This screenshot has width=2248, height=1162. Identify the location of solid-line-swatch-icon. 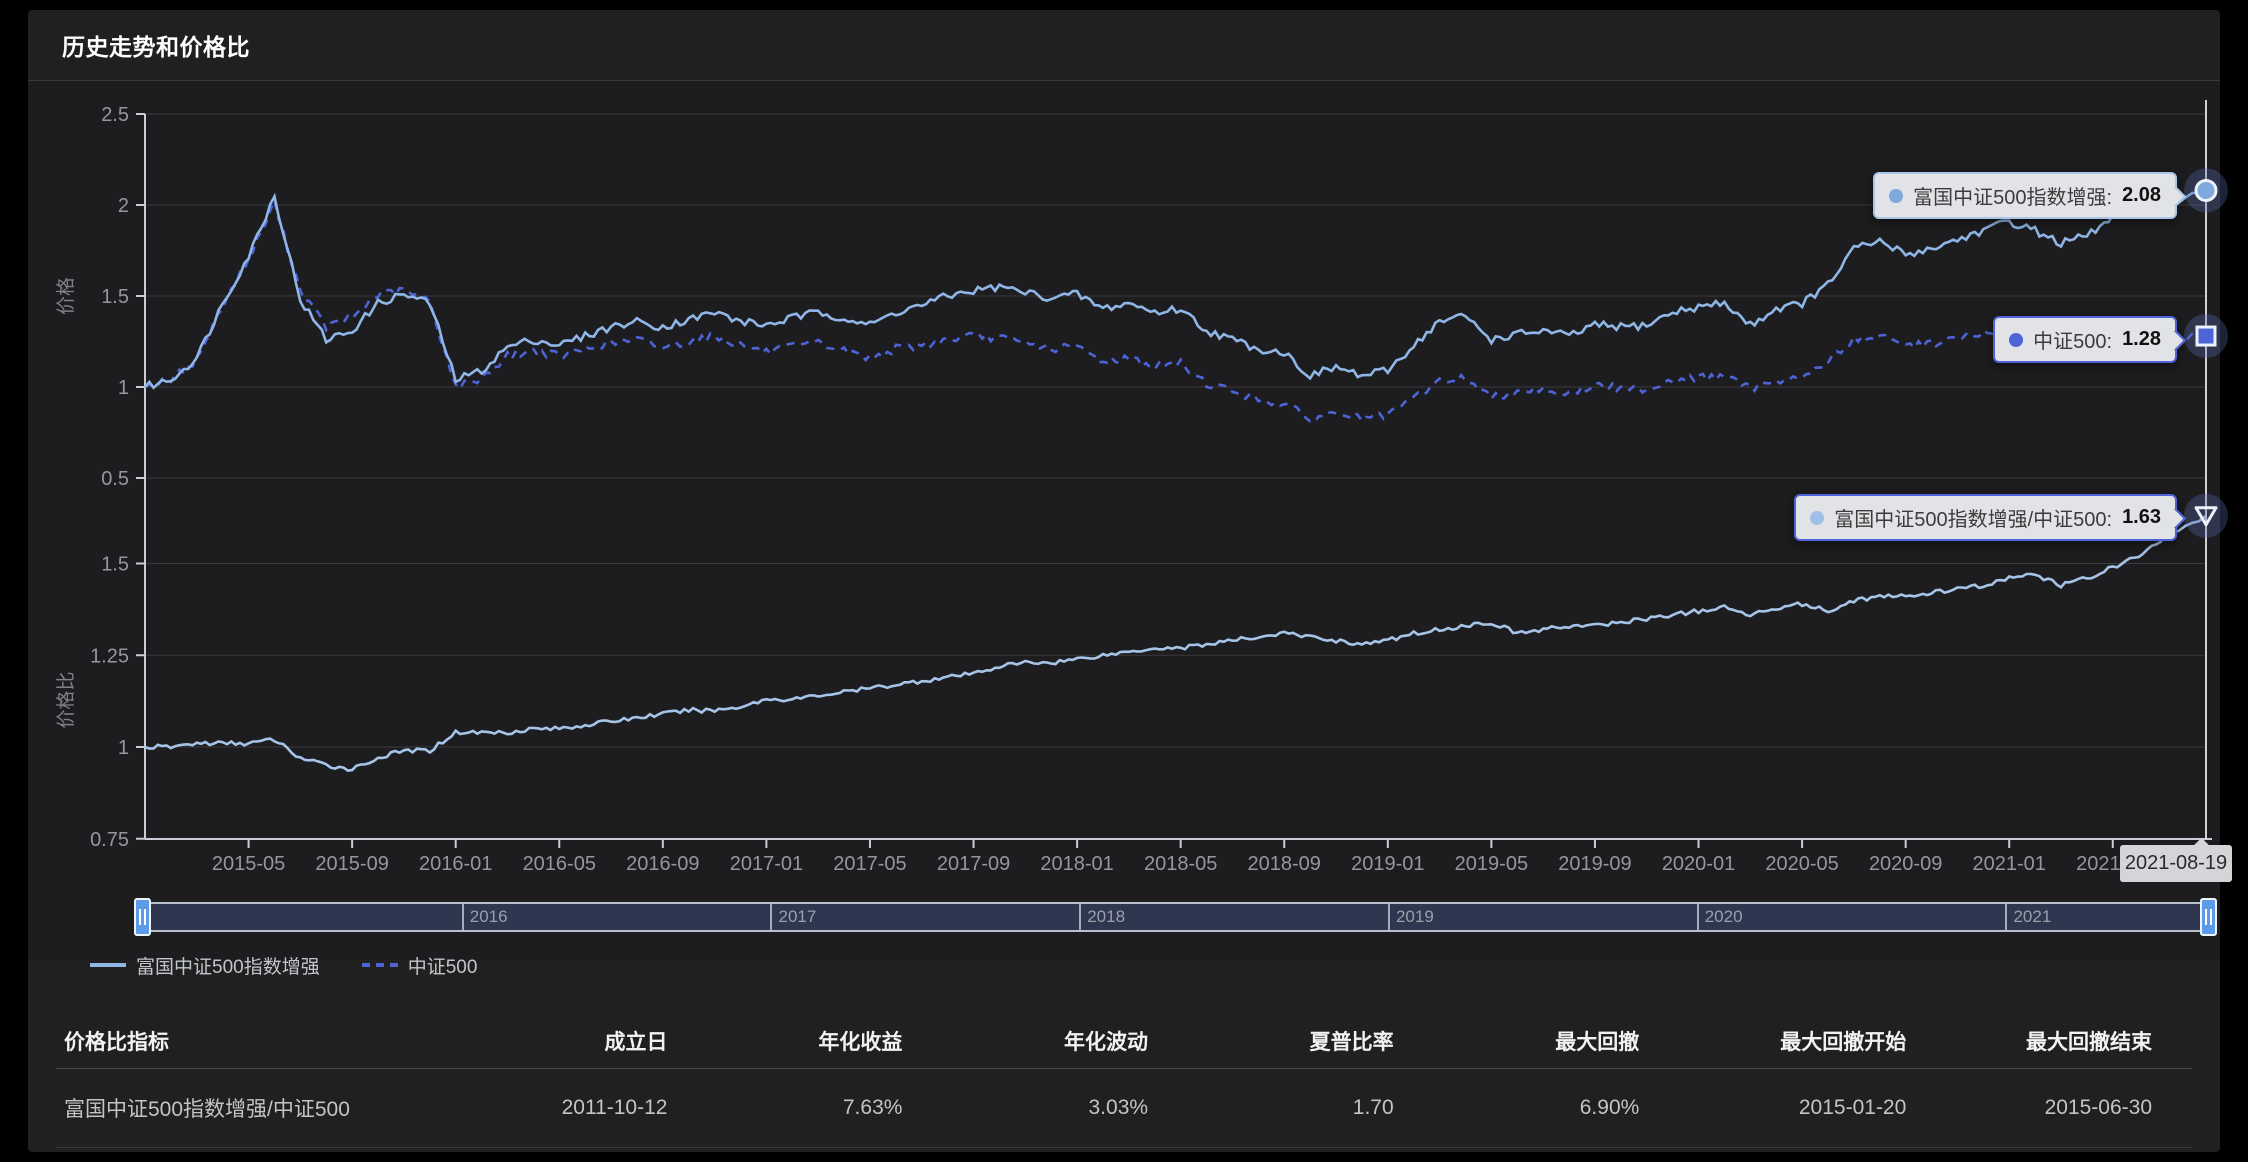
(108, 965).